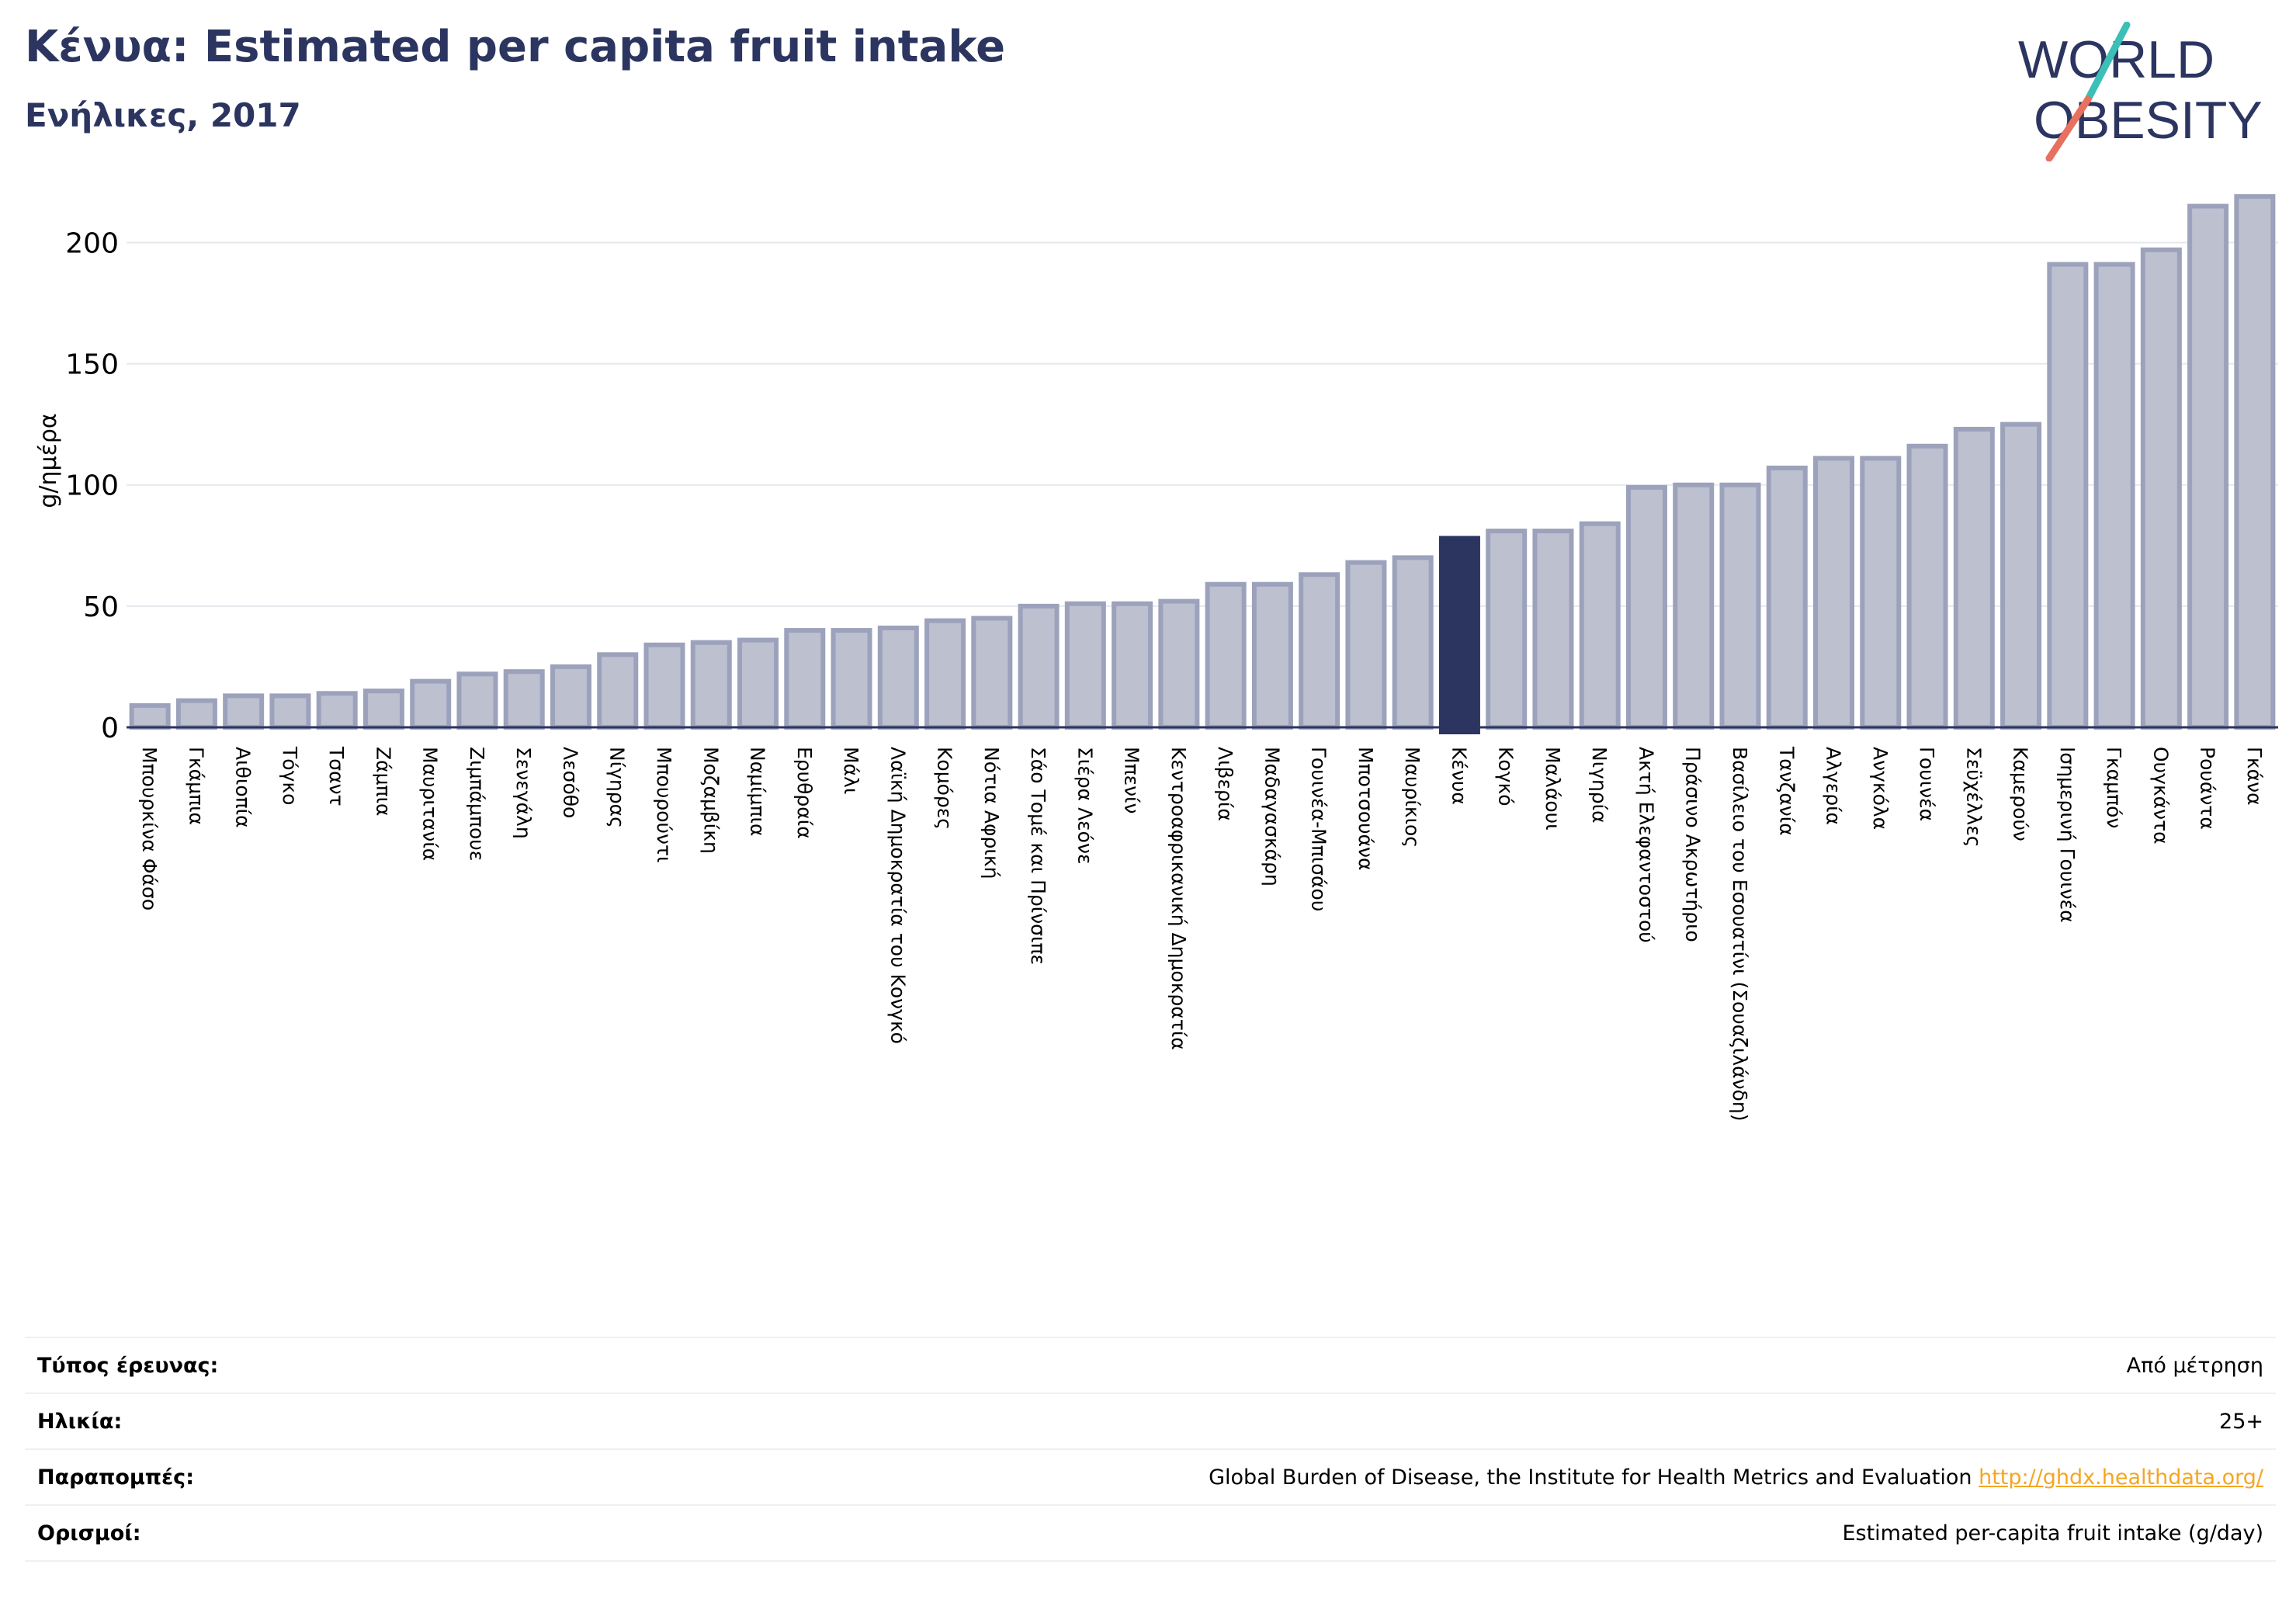  Describe the element at coordinates (163, 115) in the screenshot. I see `page-subtitle: Ενήλικες, 2017` at that location.